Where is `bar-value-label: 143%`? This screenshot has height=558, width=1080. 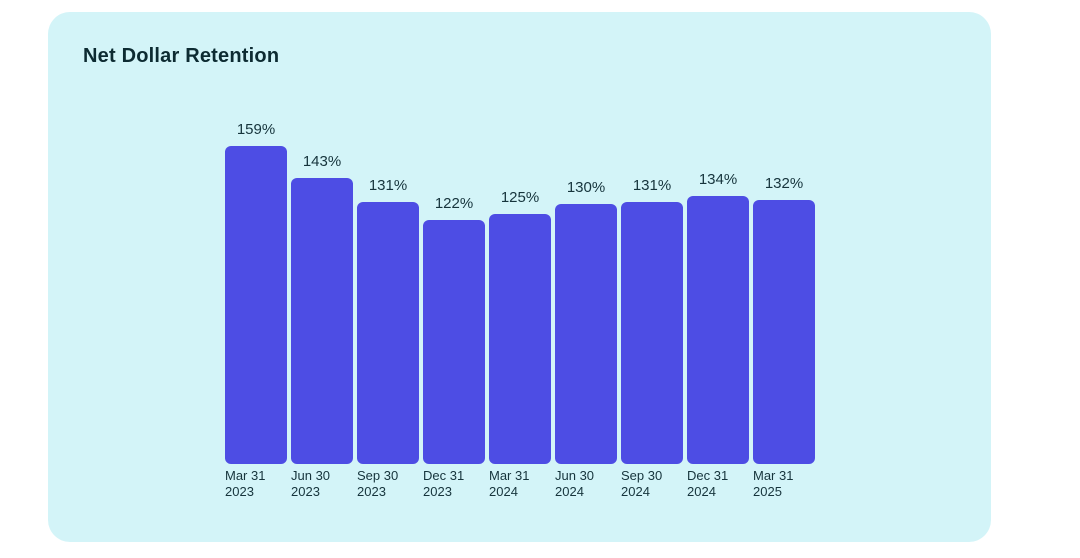
bar-value-label: 143% is located at coordinates (322, 161).